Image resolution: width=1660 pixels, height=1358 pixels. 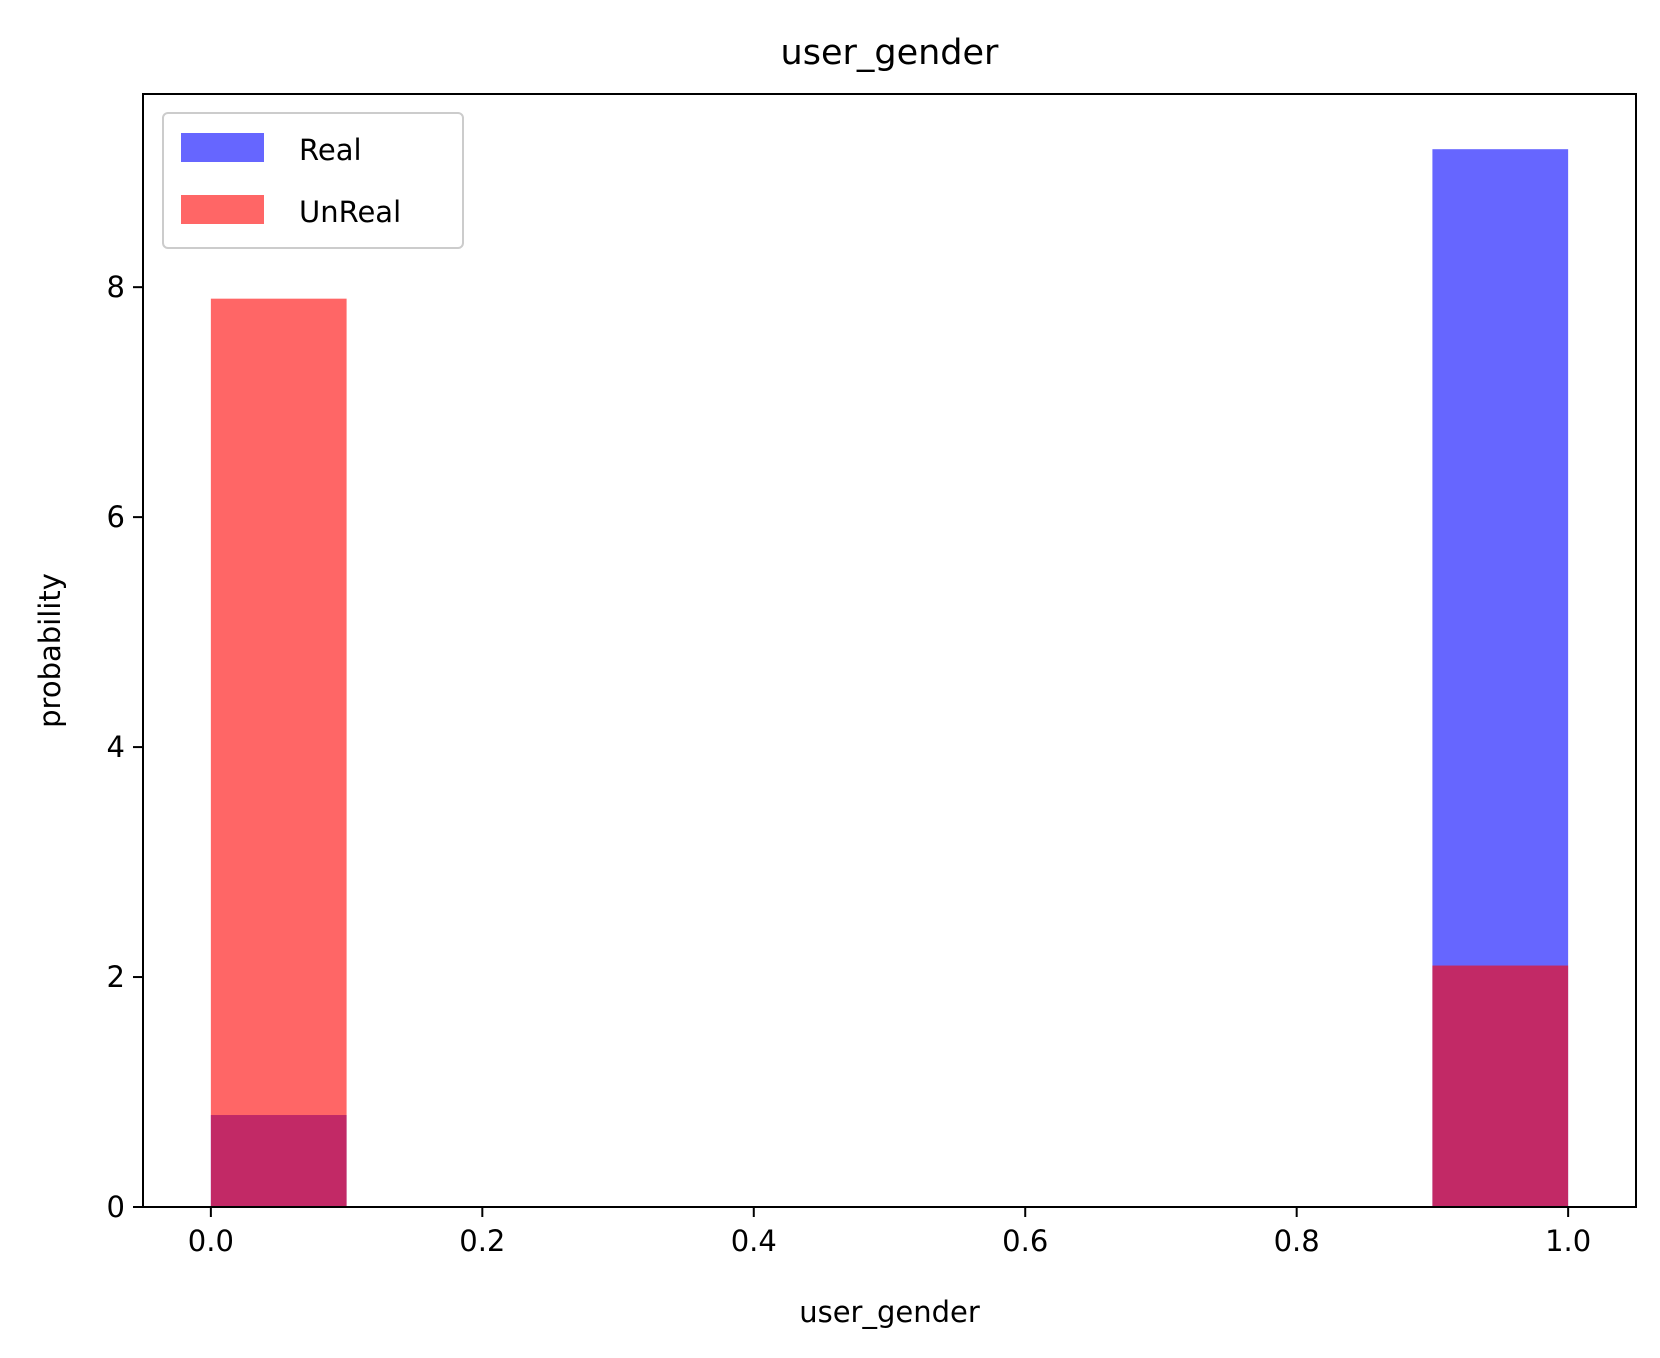 What do you see at coordinates (350, 212) in the screenshot?
I see `legend-label-unreal: UnReal` at bounding box center [350, 212].